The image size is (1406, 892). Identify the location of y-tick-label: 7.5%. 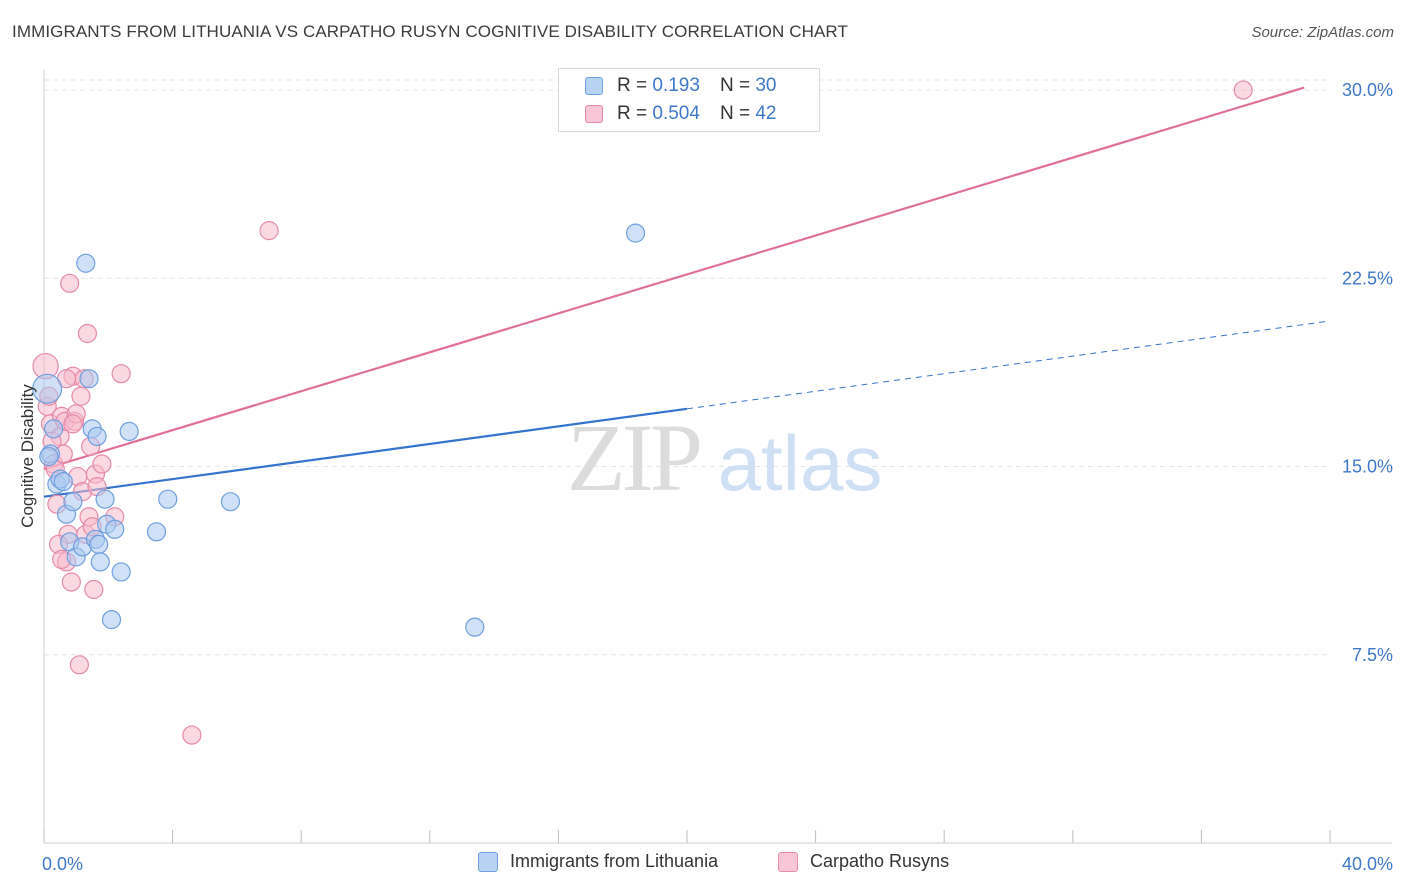
(1372, 655).